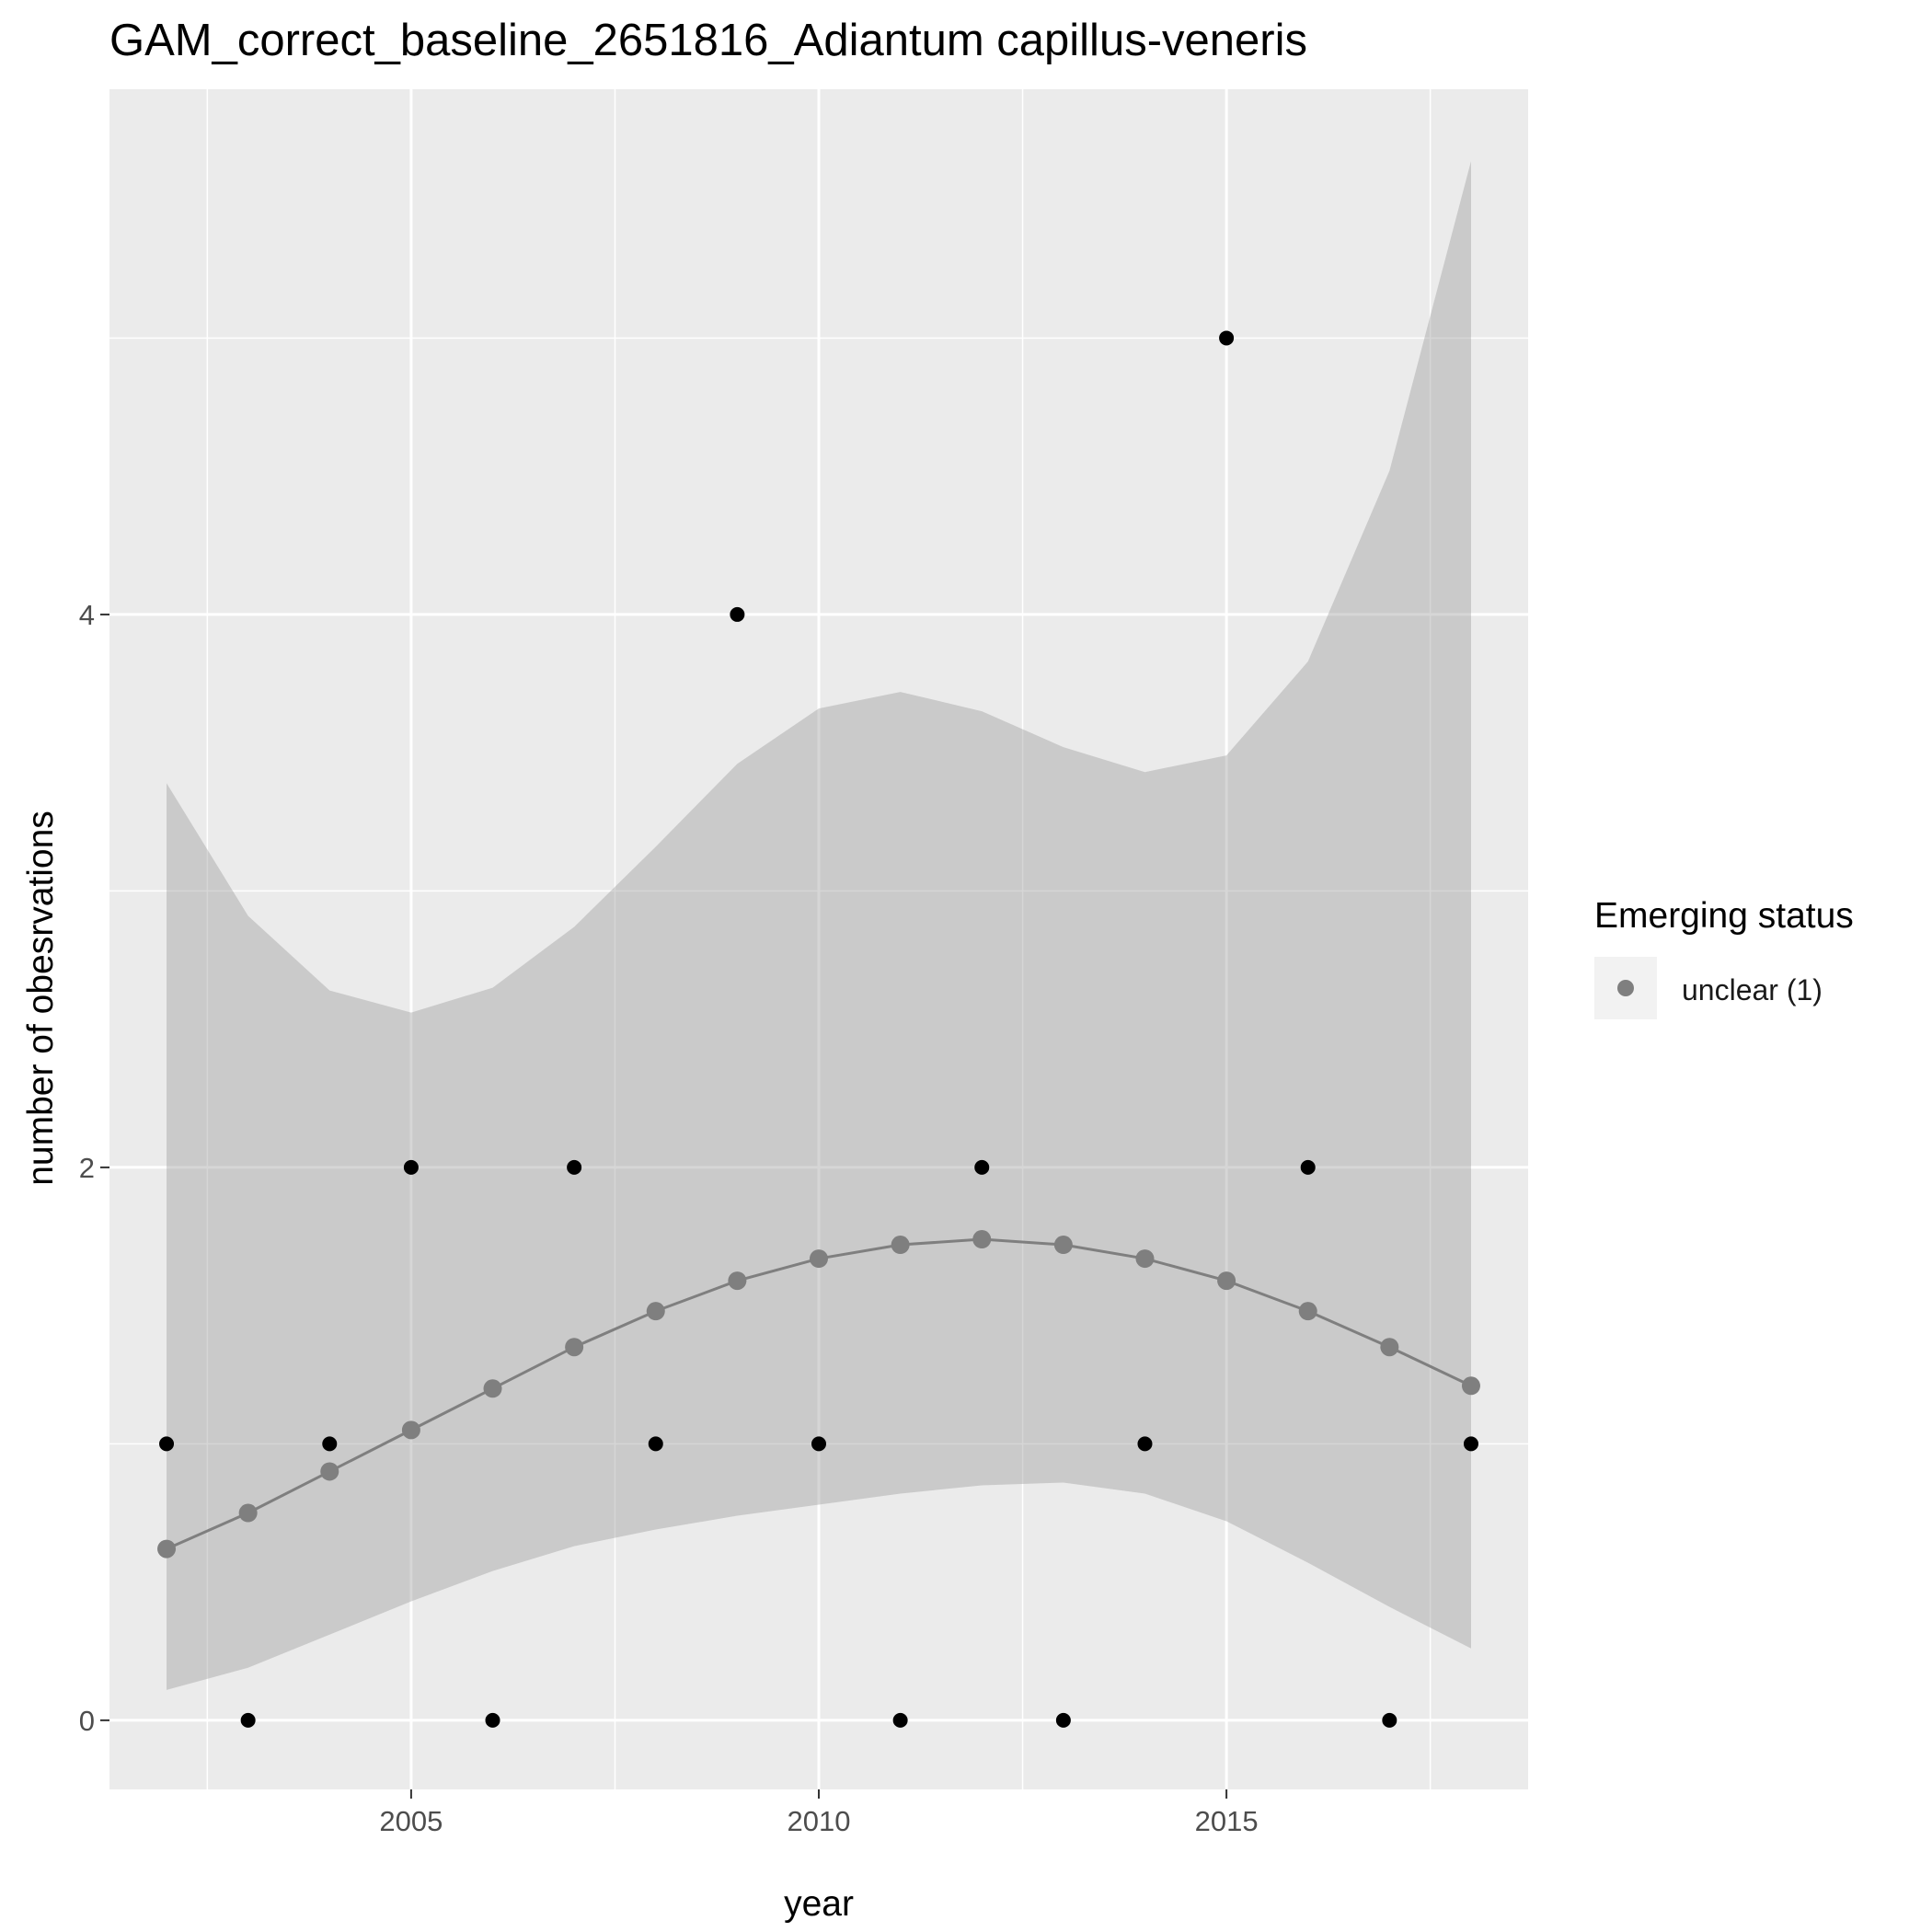 This screenshot has width=1932, height=1932. What do you see at coordinates (411, 1821) in the screenshot?
I see `x-tick-label: 2005` at bounding box center [411, 1821].